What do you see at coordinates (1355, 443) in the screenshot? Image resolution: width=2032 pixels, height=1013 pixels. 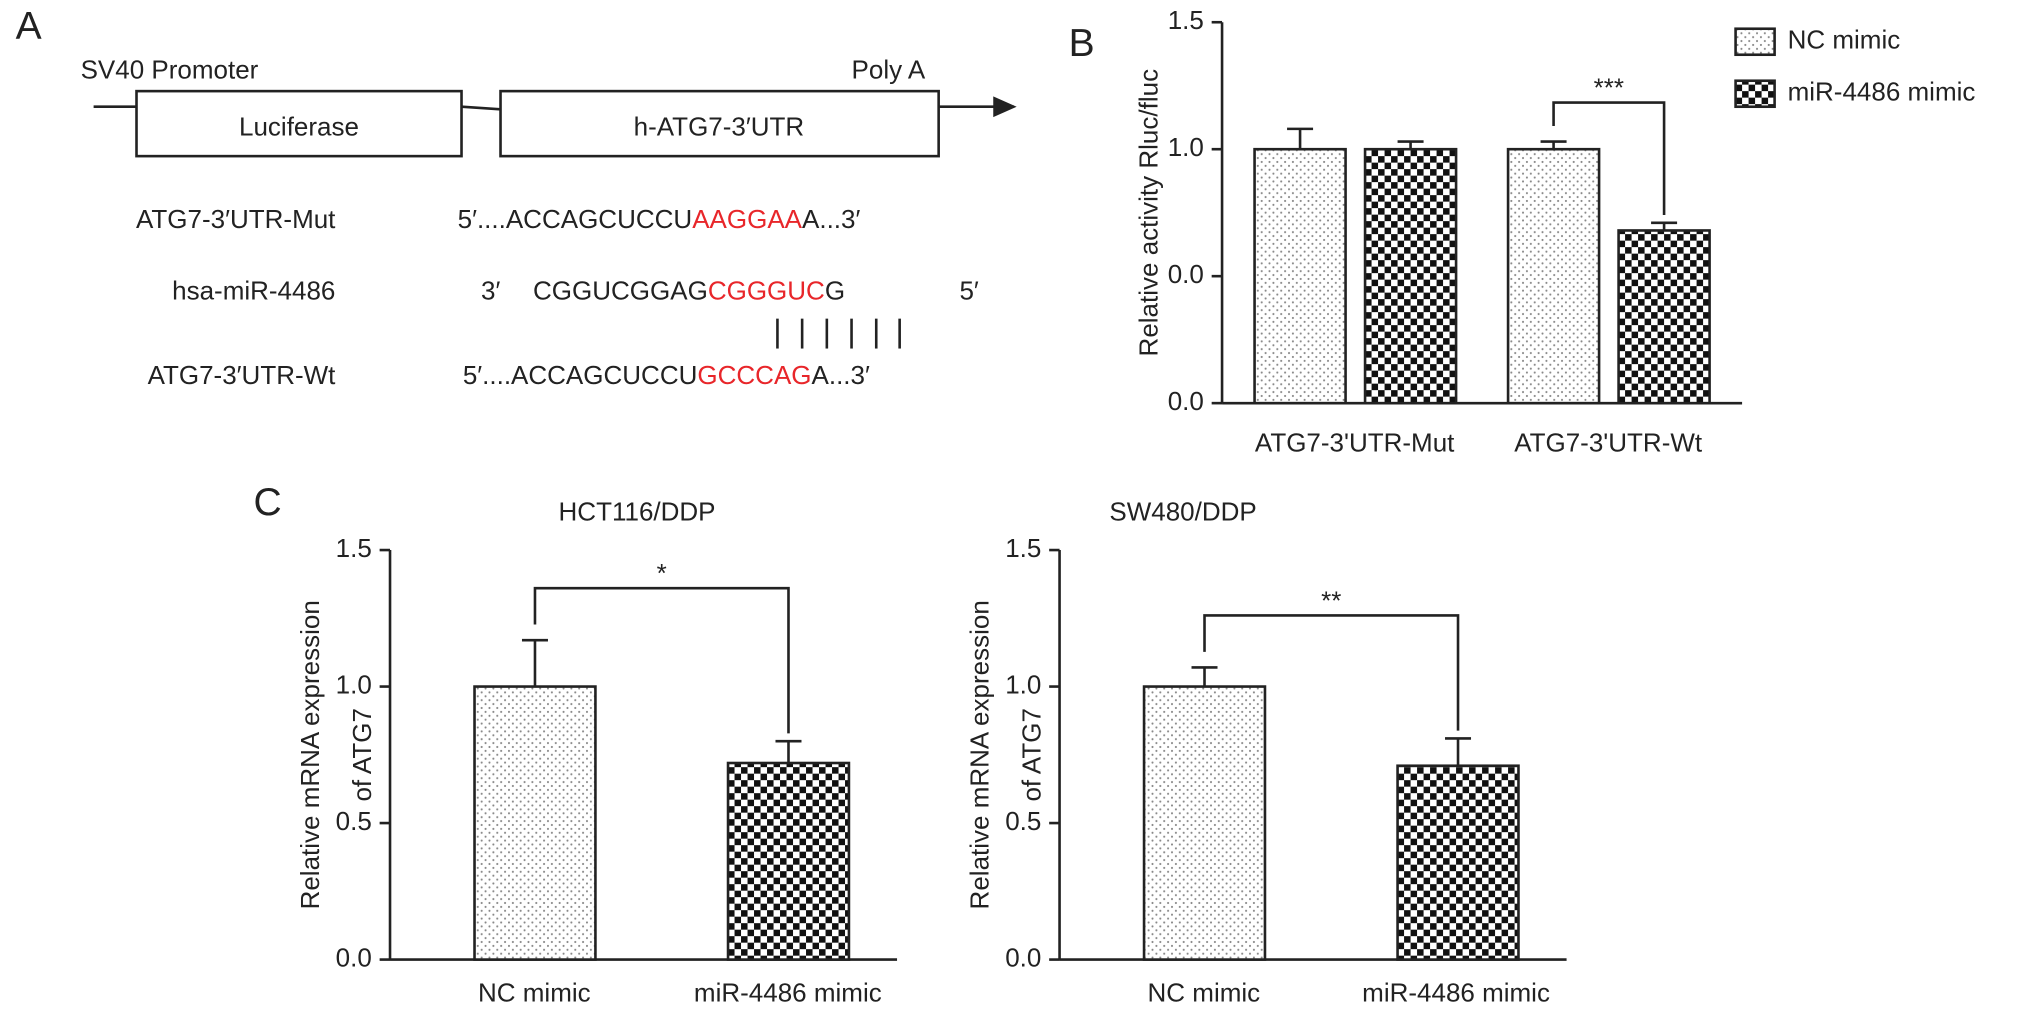 I see `x-tick-label: ATG7-3'UTR-Mut` at bounding box center [1355, 443].